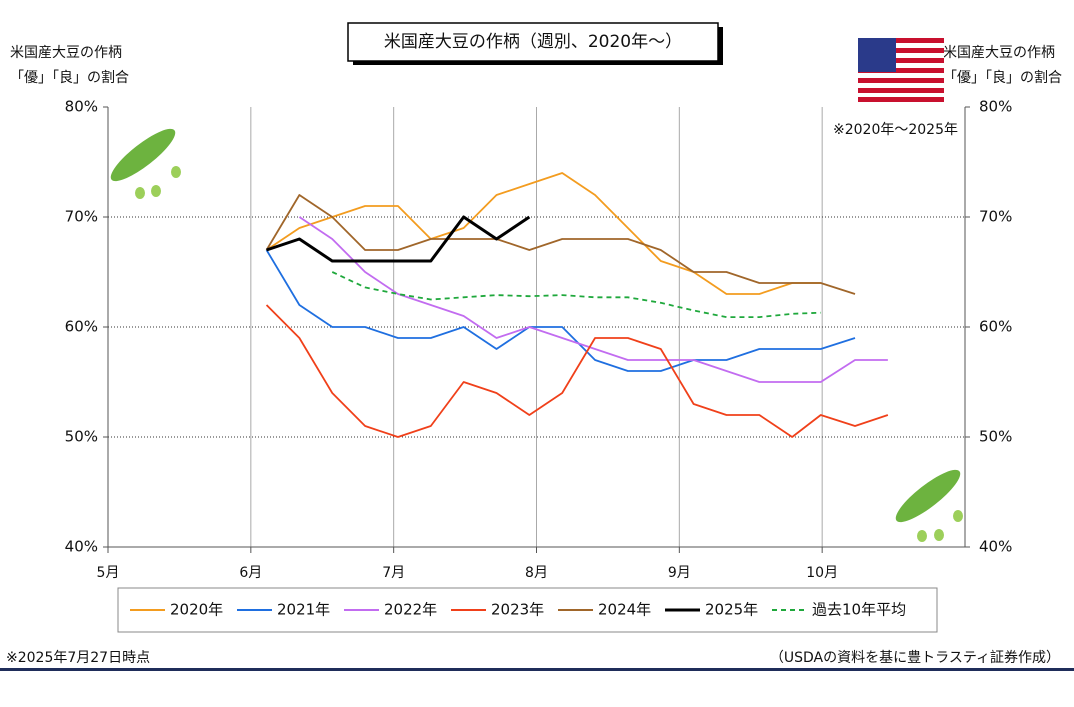 This screenshot has height=707, width=1074. What do you see at coordinates (81, 547) in the screenshot?
I see `y-tick-label: 40%` at bounding box center [81, 547].